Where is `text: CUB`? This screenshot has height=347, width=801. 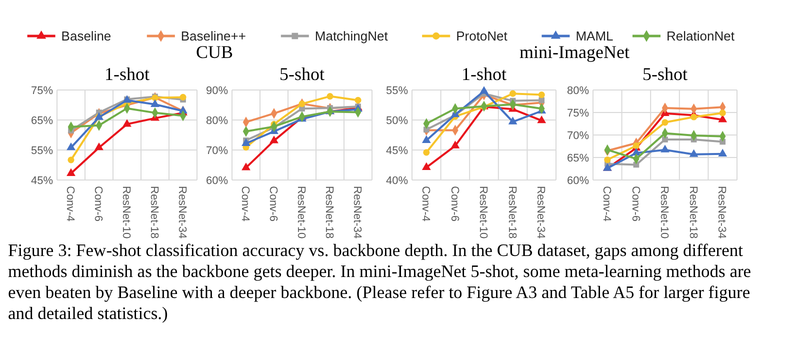
text: CUB is located at coordinates (215, 52).